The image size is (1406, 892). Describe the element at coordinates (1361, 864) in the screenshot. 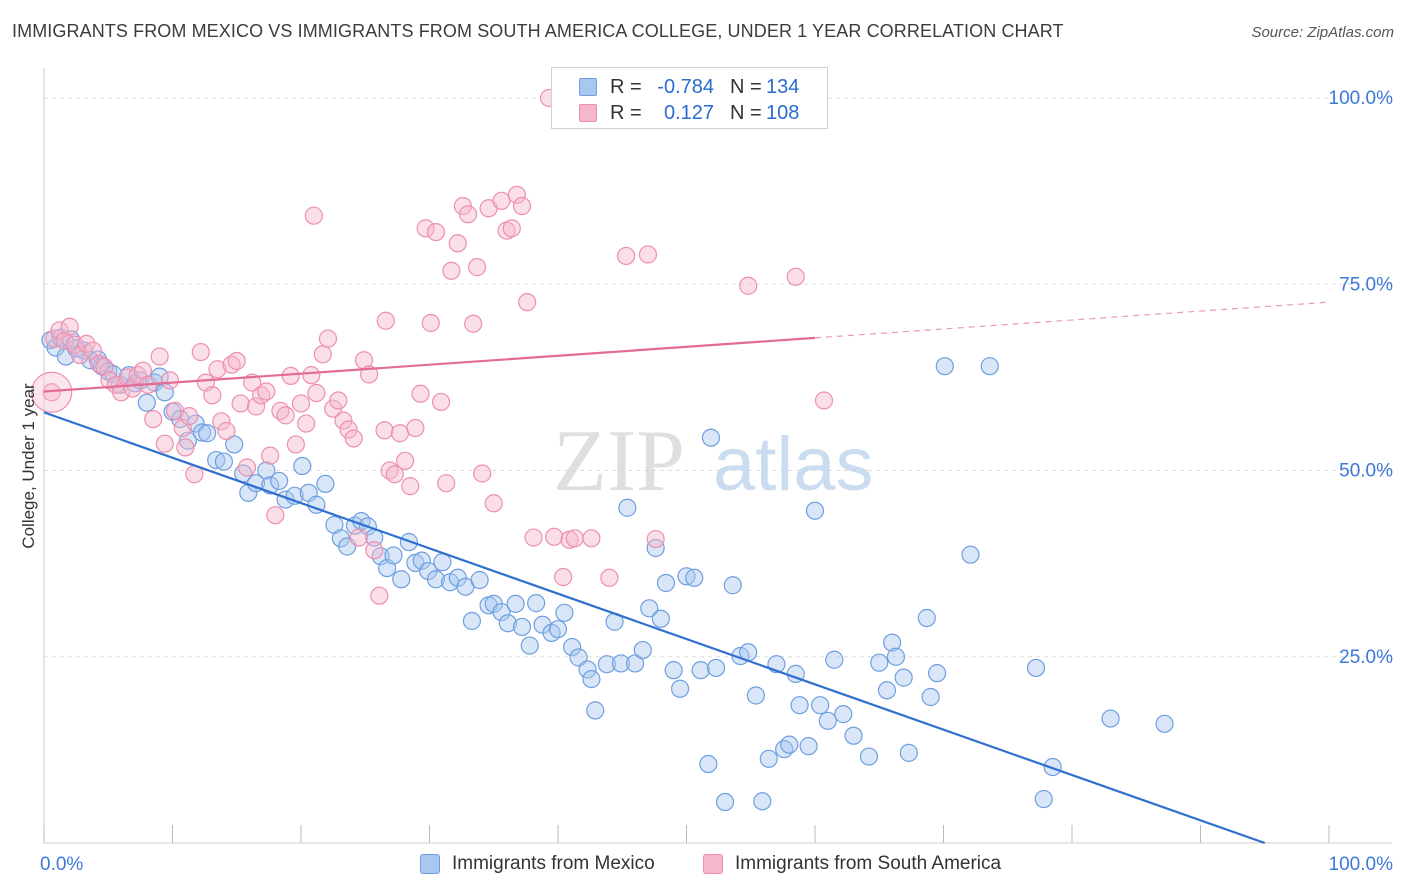

I see `x-tick-label: 100.0%` at that location.